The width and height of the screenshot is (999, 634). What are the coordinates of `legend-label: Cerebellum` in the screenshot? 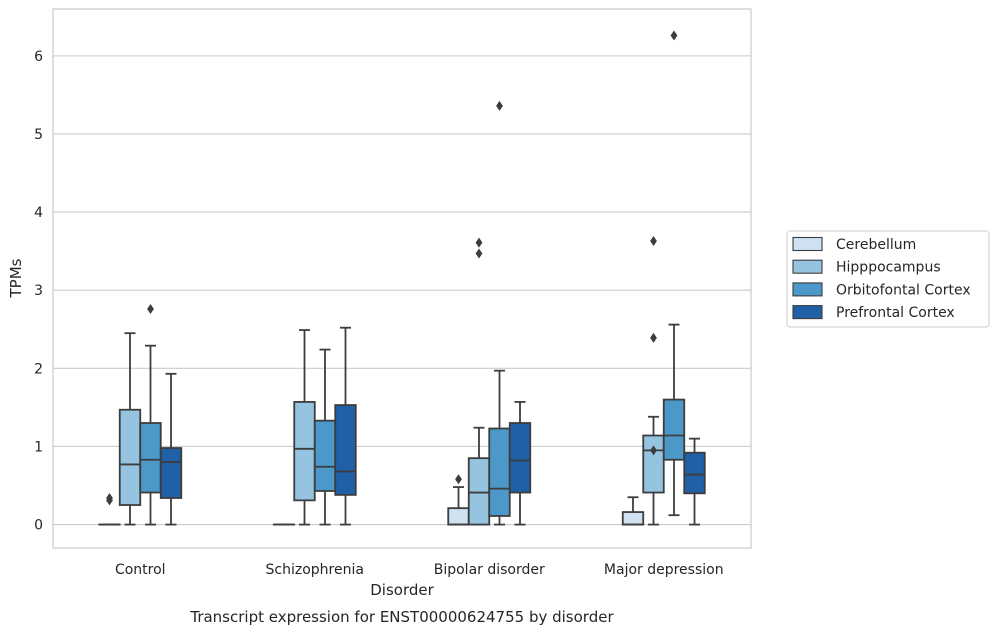 It's located at (876, 245).